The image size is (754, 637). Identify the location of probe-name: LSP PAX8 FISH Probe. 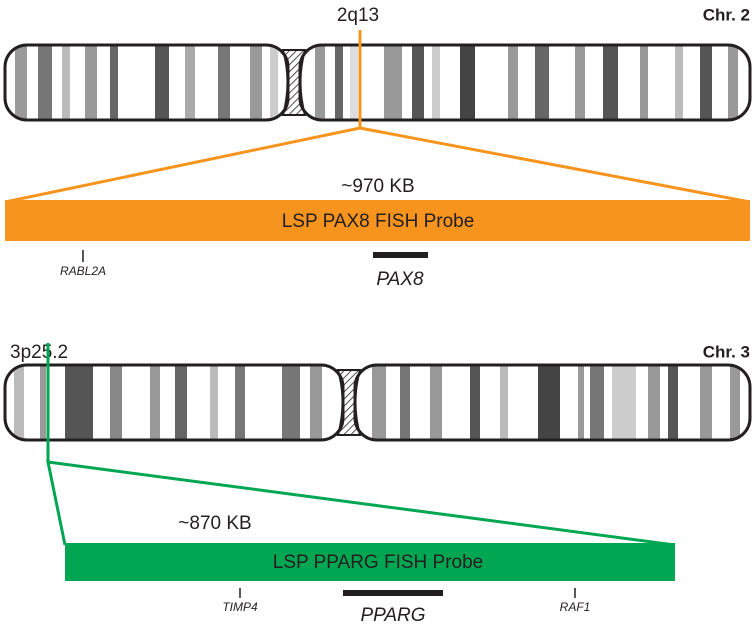
(378, 221).